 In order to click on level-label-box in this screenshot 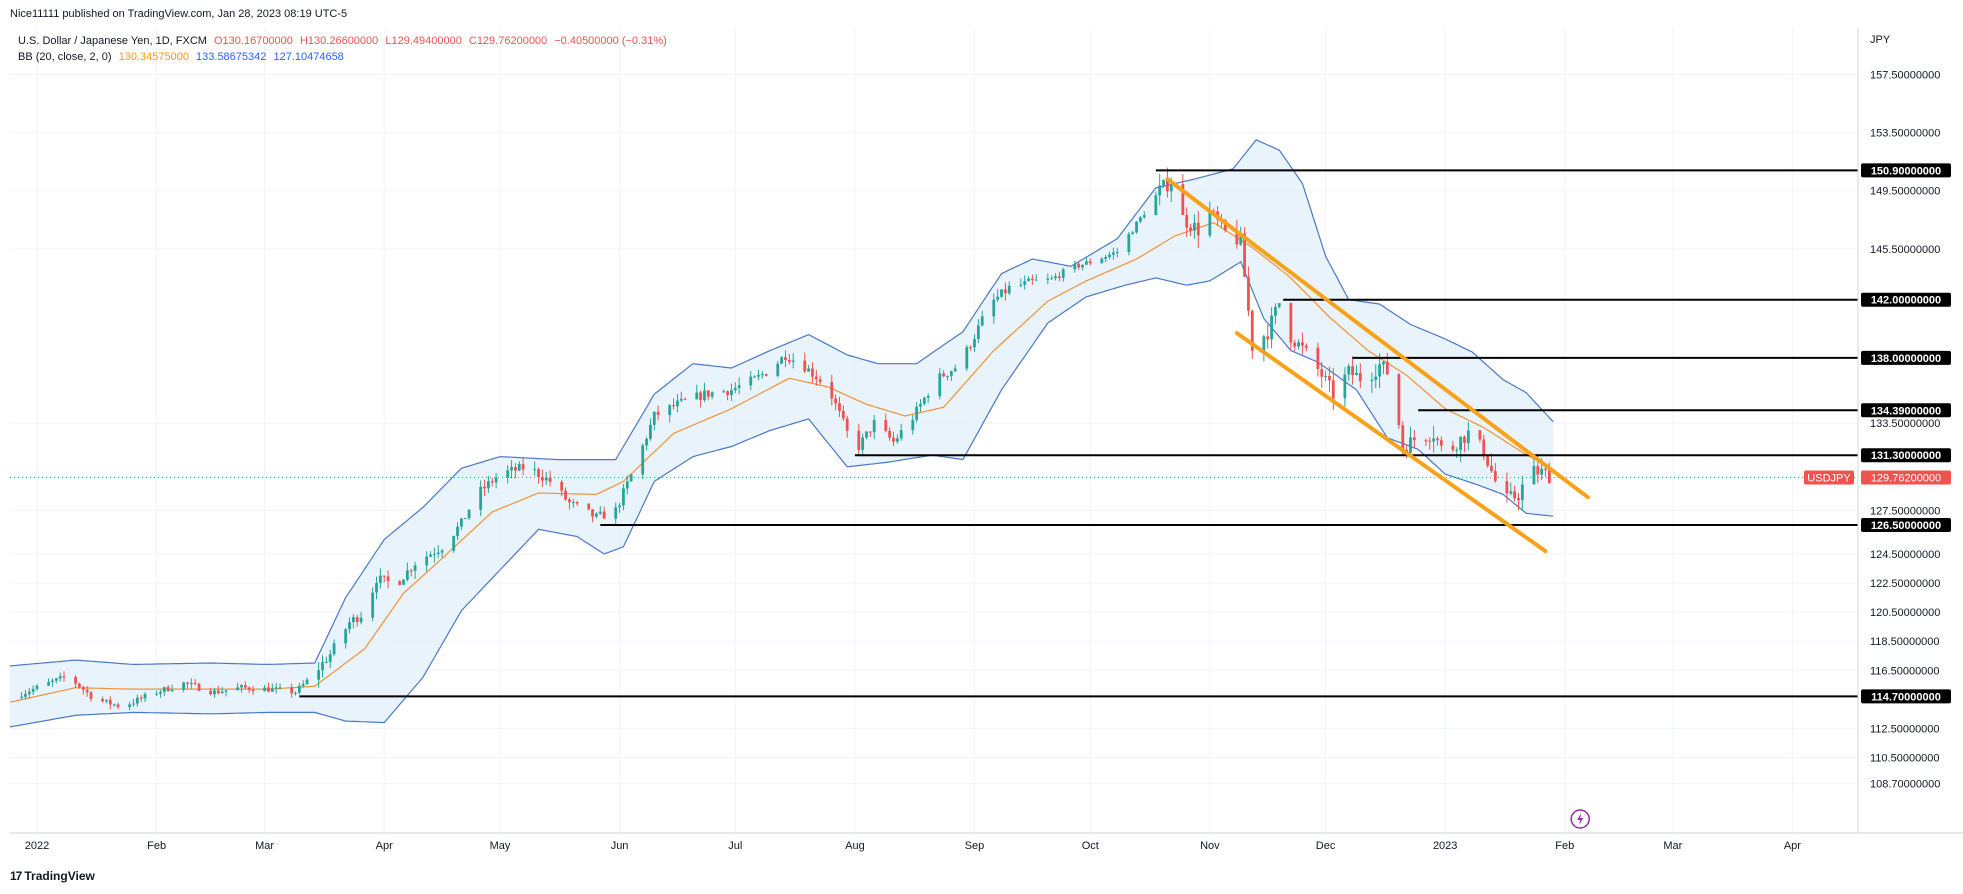, I will do `click(1906, 170)`.